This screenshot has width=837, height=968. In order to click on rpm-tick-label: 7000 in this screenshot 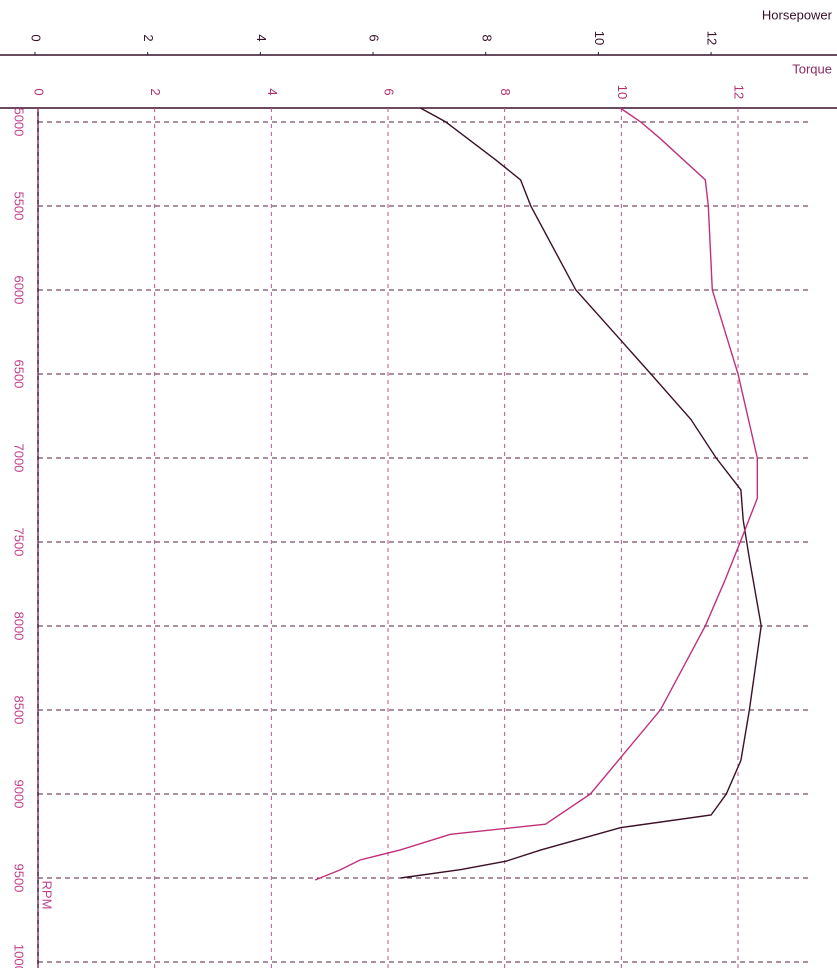, I will do `click(19, 457)`.